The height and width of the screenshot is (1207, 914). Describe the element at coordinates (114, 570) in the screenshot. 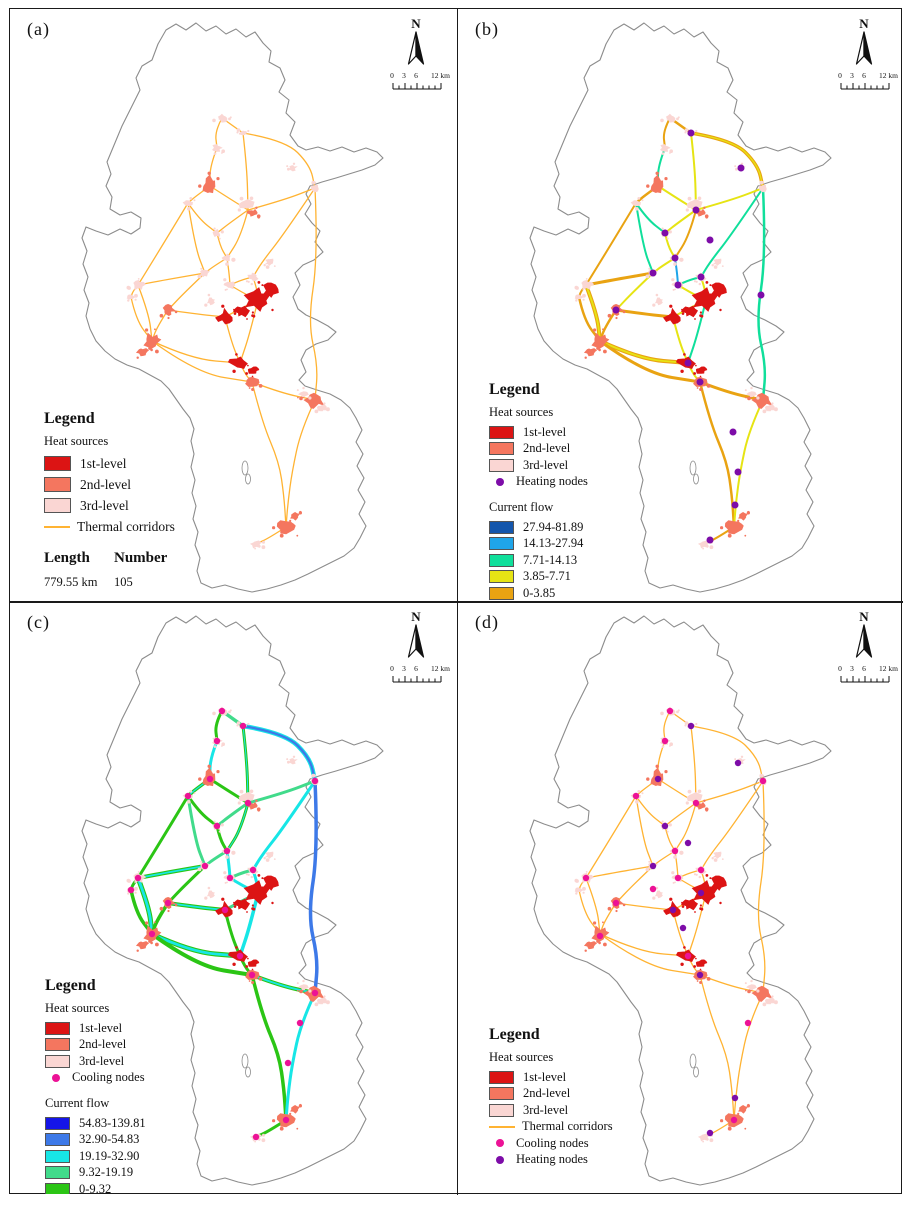

I see `corridor-stats: Length Number 779.55 km 105` at that location.